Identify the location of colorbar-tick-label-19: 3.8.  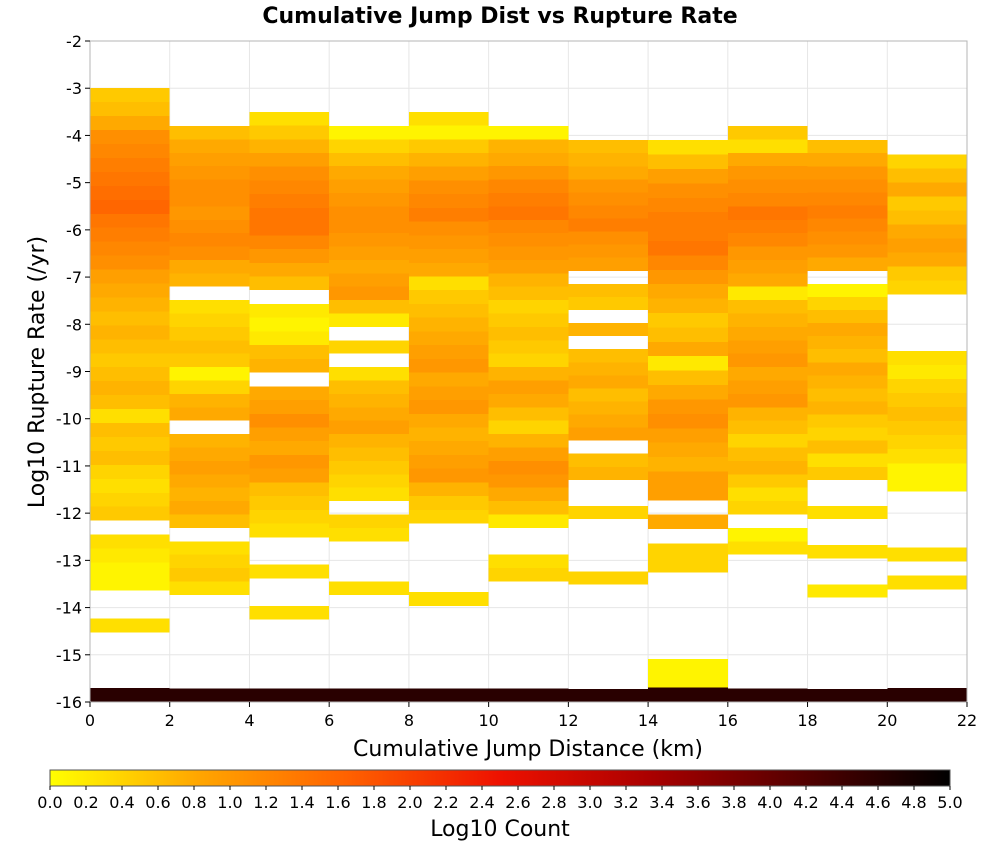
(733, 802).